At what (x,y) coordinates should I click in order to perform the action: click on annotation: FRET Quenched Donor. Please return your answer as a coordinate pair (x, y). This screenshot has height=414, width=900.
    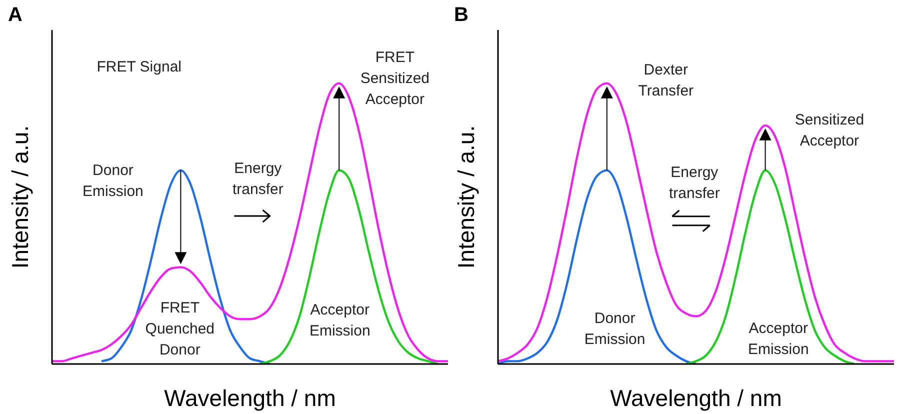
    Looking at the image, I should click on (180, 329).